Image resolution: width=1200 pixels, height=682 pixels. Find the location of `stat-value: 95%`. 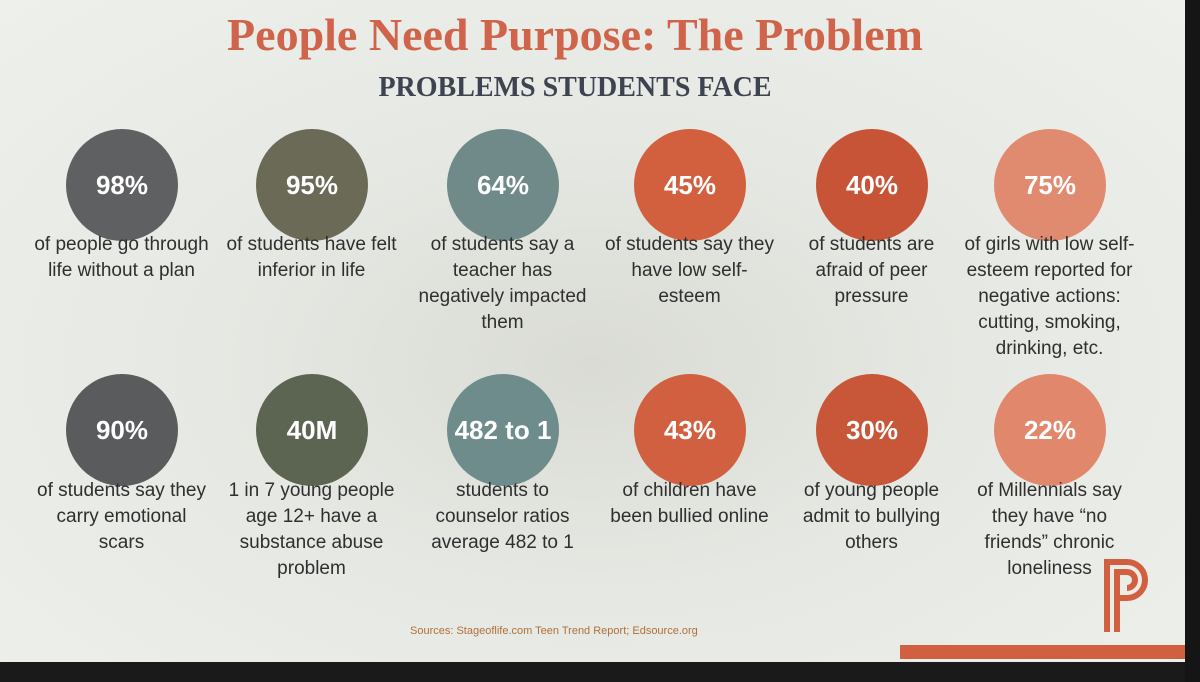

stat-value: 95% is located at coordinates (312, 185).